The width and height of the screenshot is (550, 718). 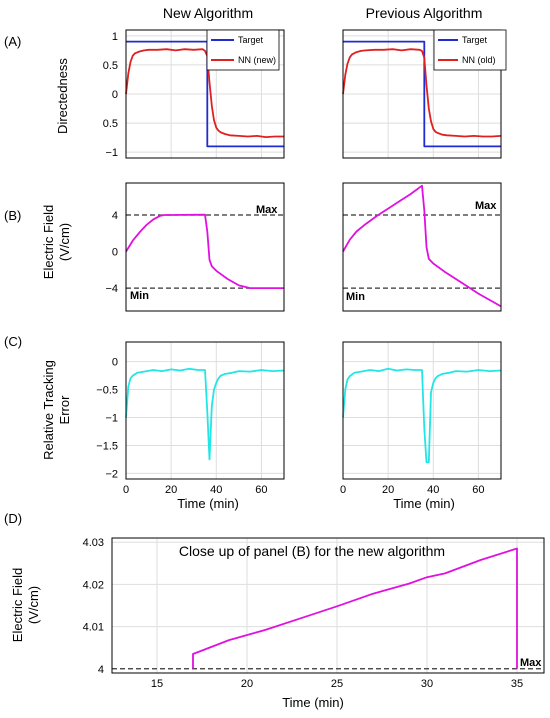 I want to click on panel-label-c: (C), so click(x=13, y=341).